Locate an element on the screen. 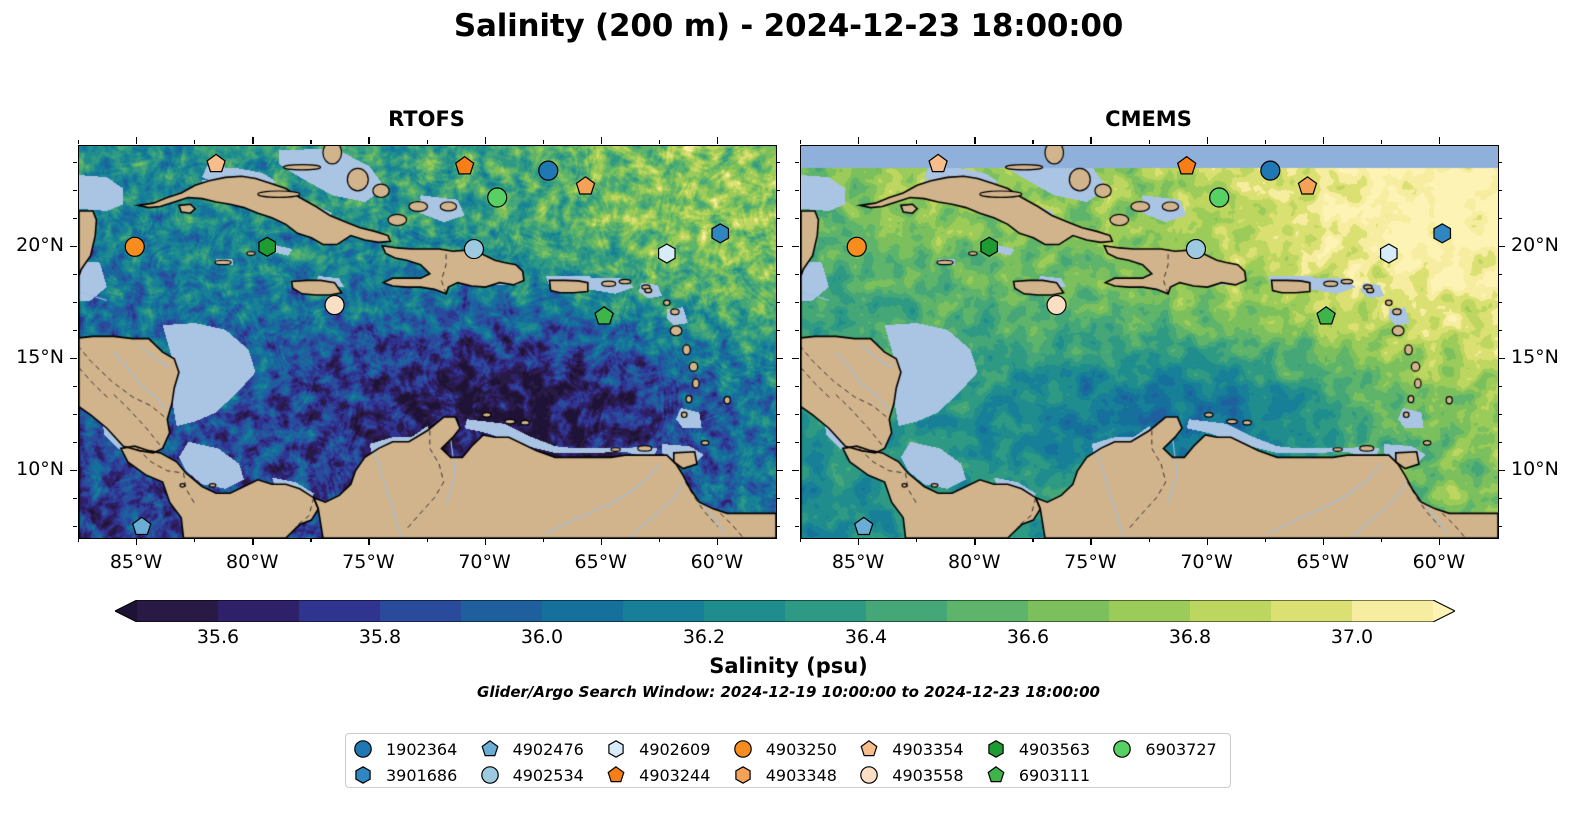 Image resolution: width=1577 pixels, height=827 pixels. colorbar-extend-max is located at coordinates (1444, 611).